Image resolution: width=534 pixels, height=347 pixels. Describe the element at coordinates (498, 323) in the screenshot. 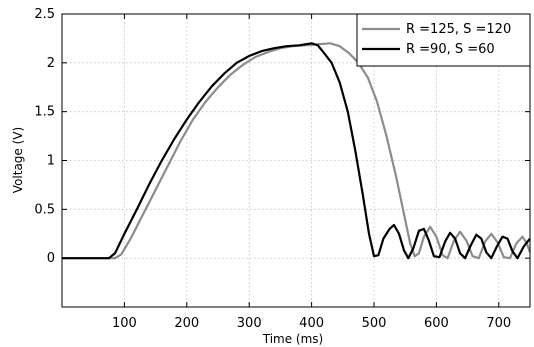

I see `x-tick-label: 700` at that location.